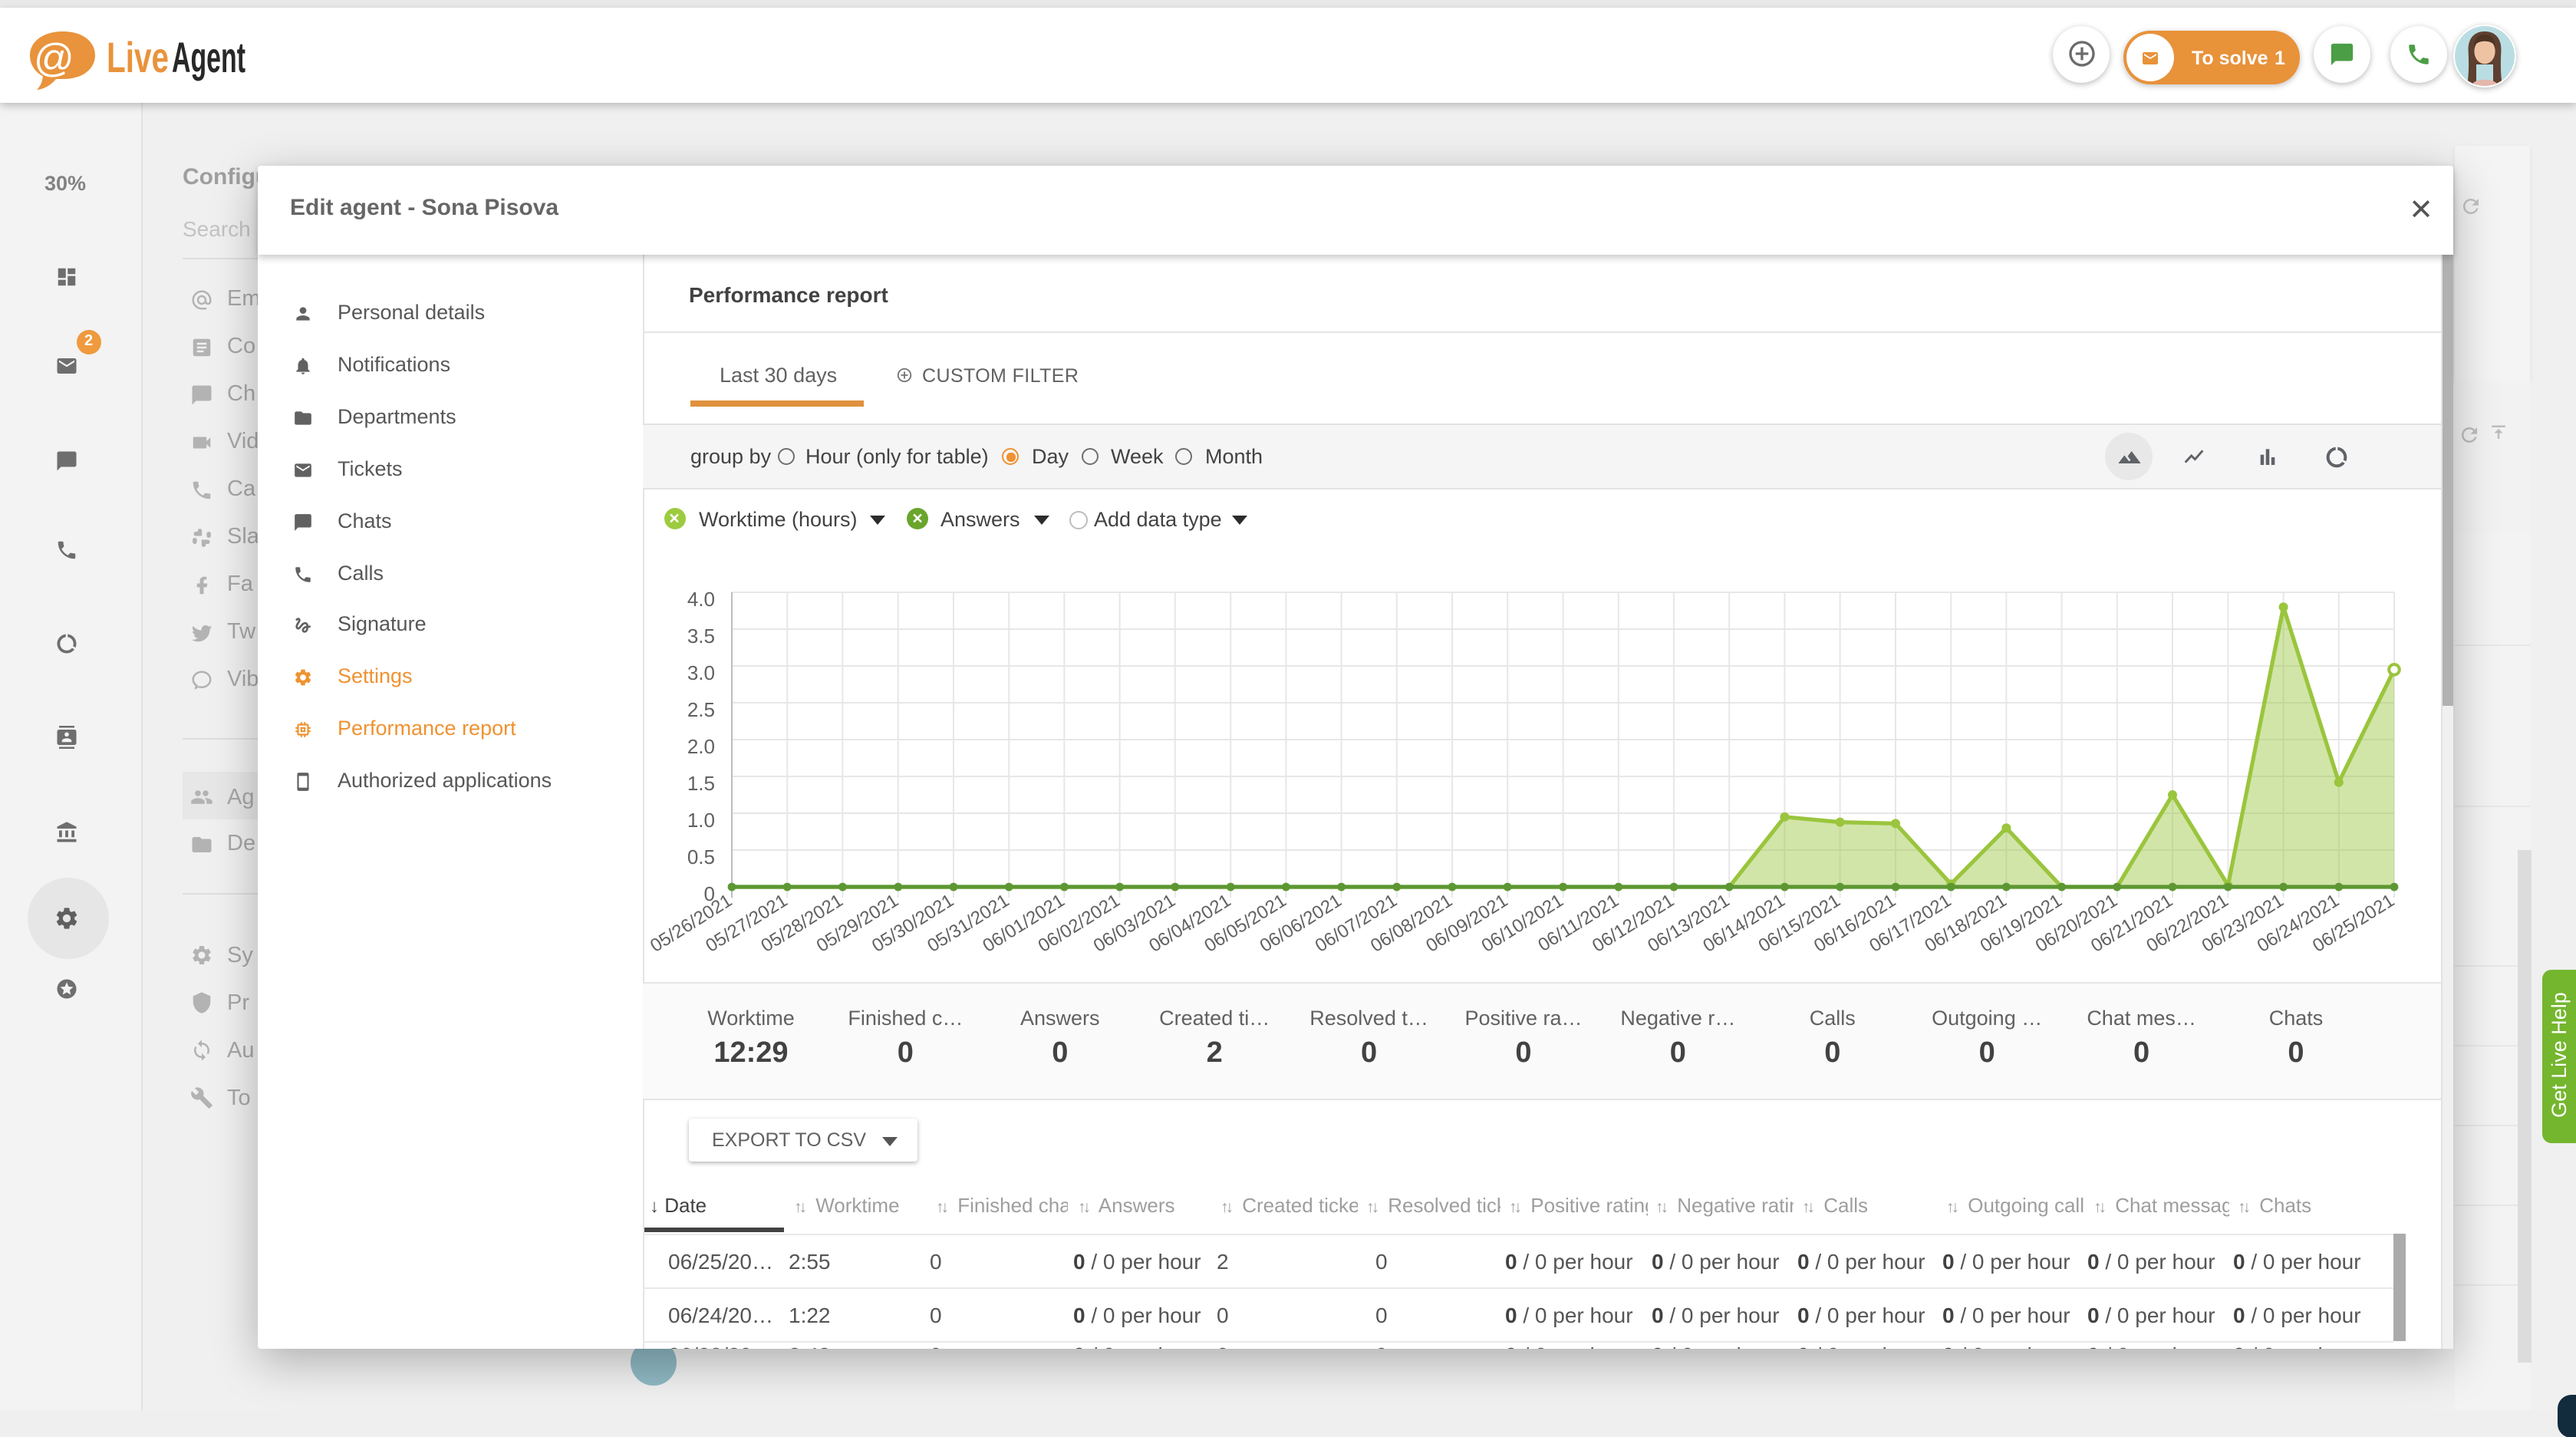 Image resolution: width=2576 pixels, height=1437 pixels. What do you see at coordinates (700, 857) in the screenshot?
I see `svg-text: 0.5` at bounding box center [700, 857].